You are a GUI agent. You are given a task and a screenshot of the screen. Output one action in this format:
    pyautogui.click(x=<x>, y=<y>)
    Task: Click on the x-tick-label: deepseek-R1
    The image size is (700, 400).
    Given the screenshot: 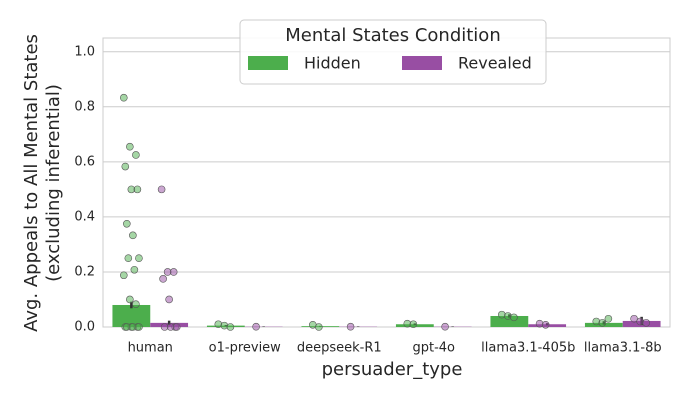 What is the action you would take?
    pyautogui.click(x=339, y=348)
    